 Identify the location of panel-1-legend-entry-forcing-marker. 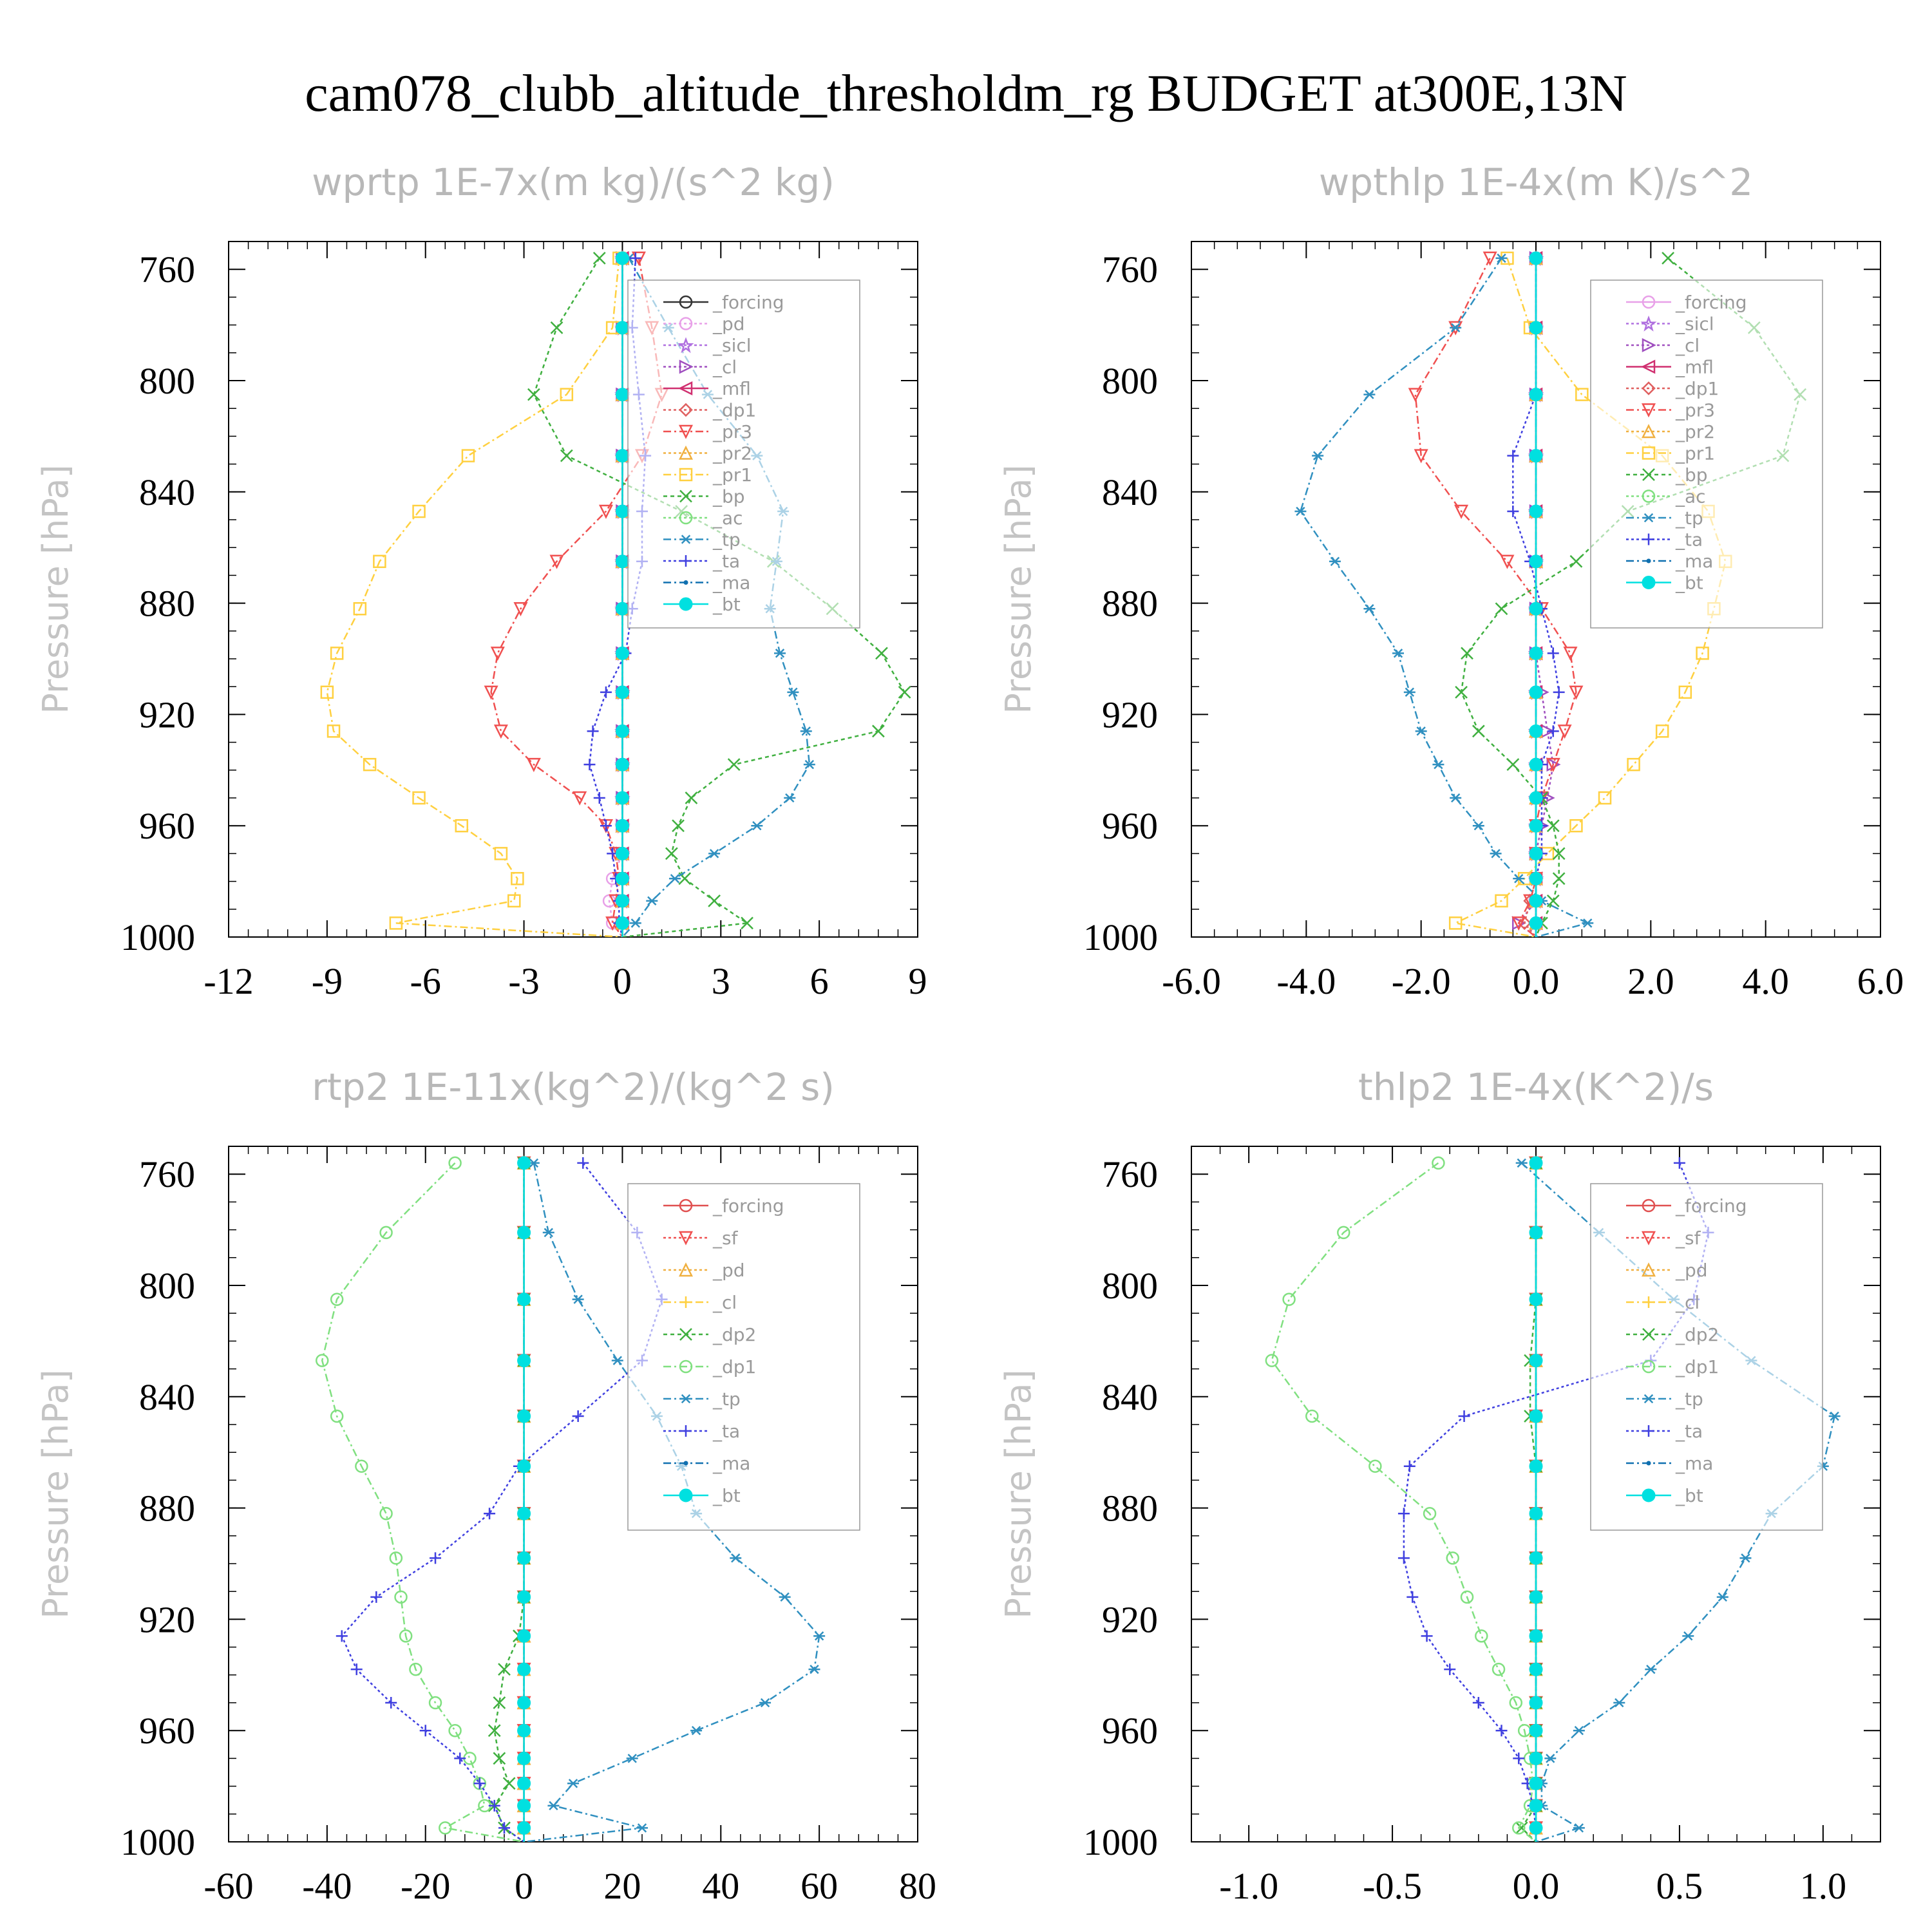
(686, 302).